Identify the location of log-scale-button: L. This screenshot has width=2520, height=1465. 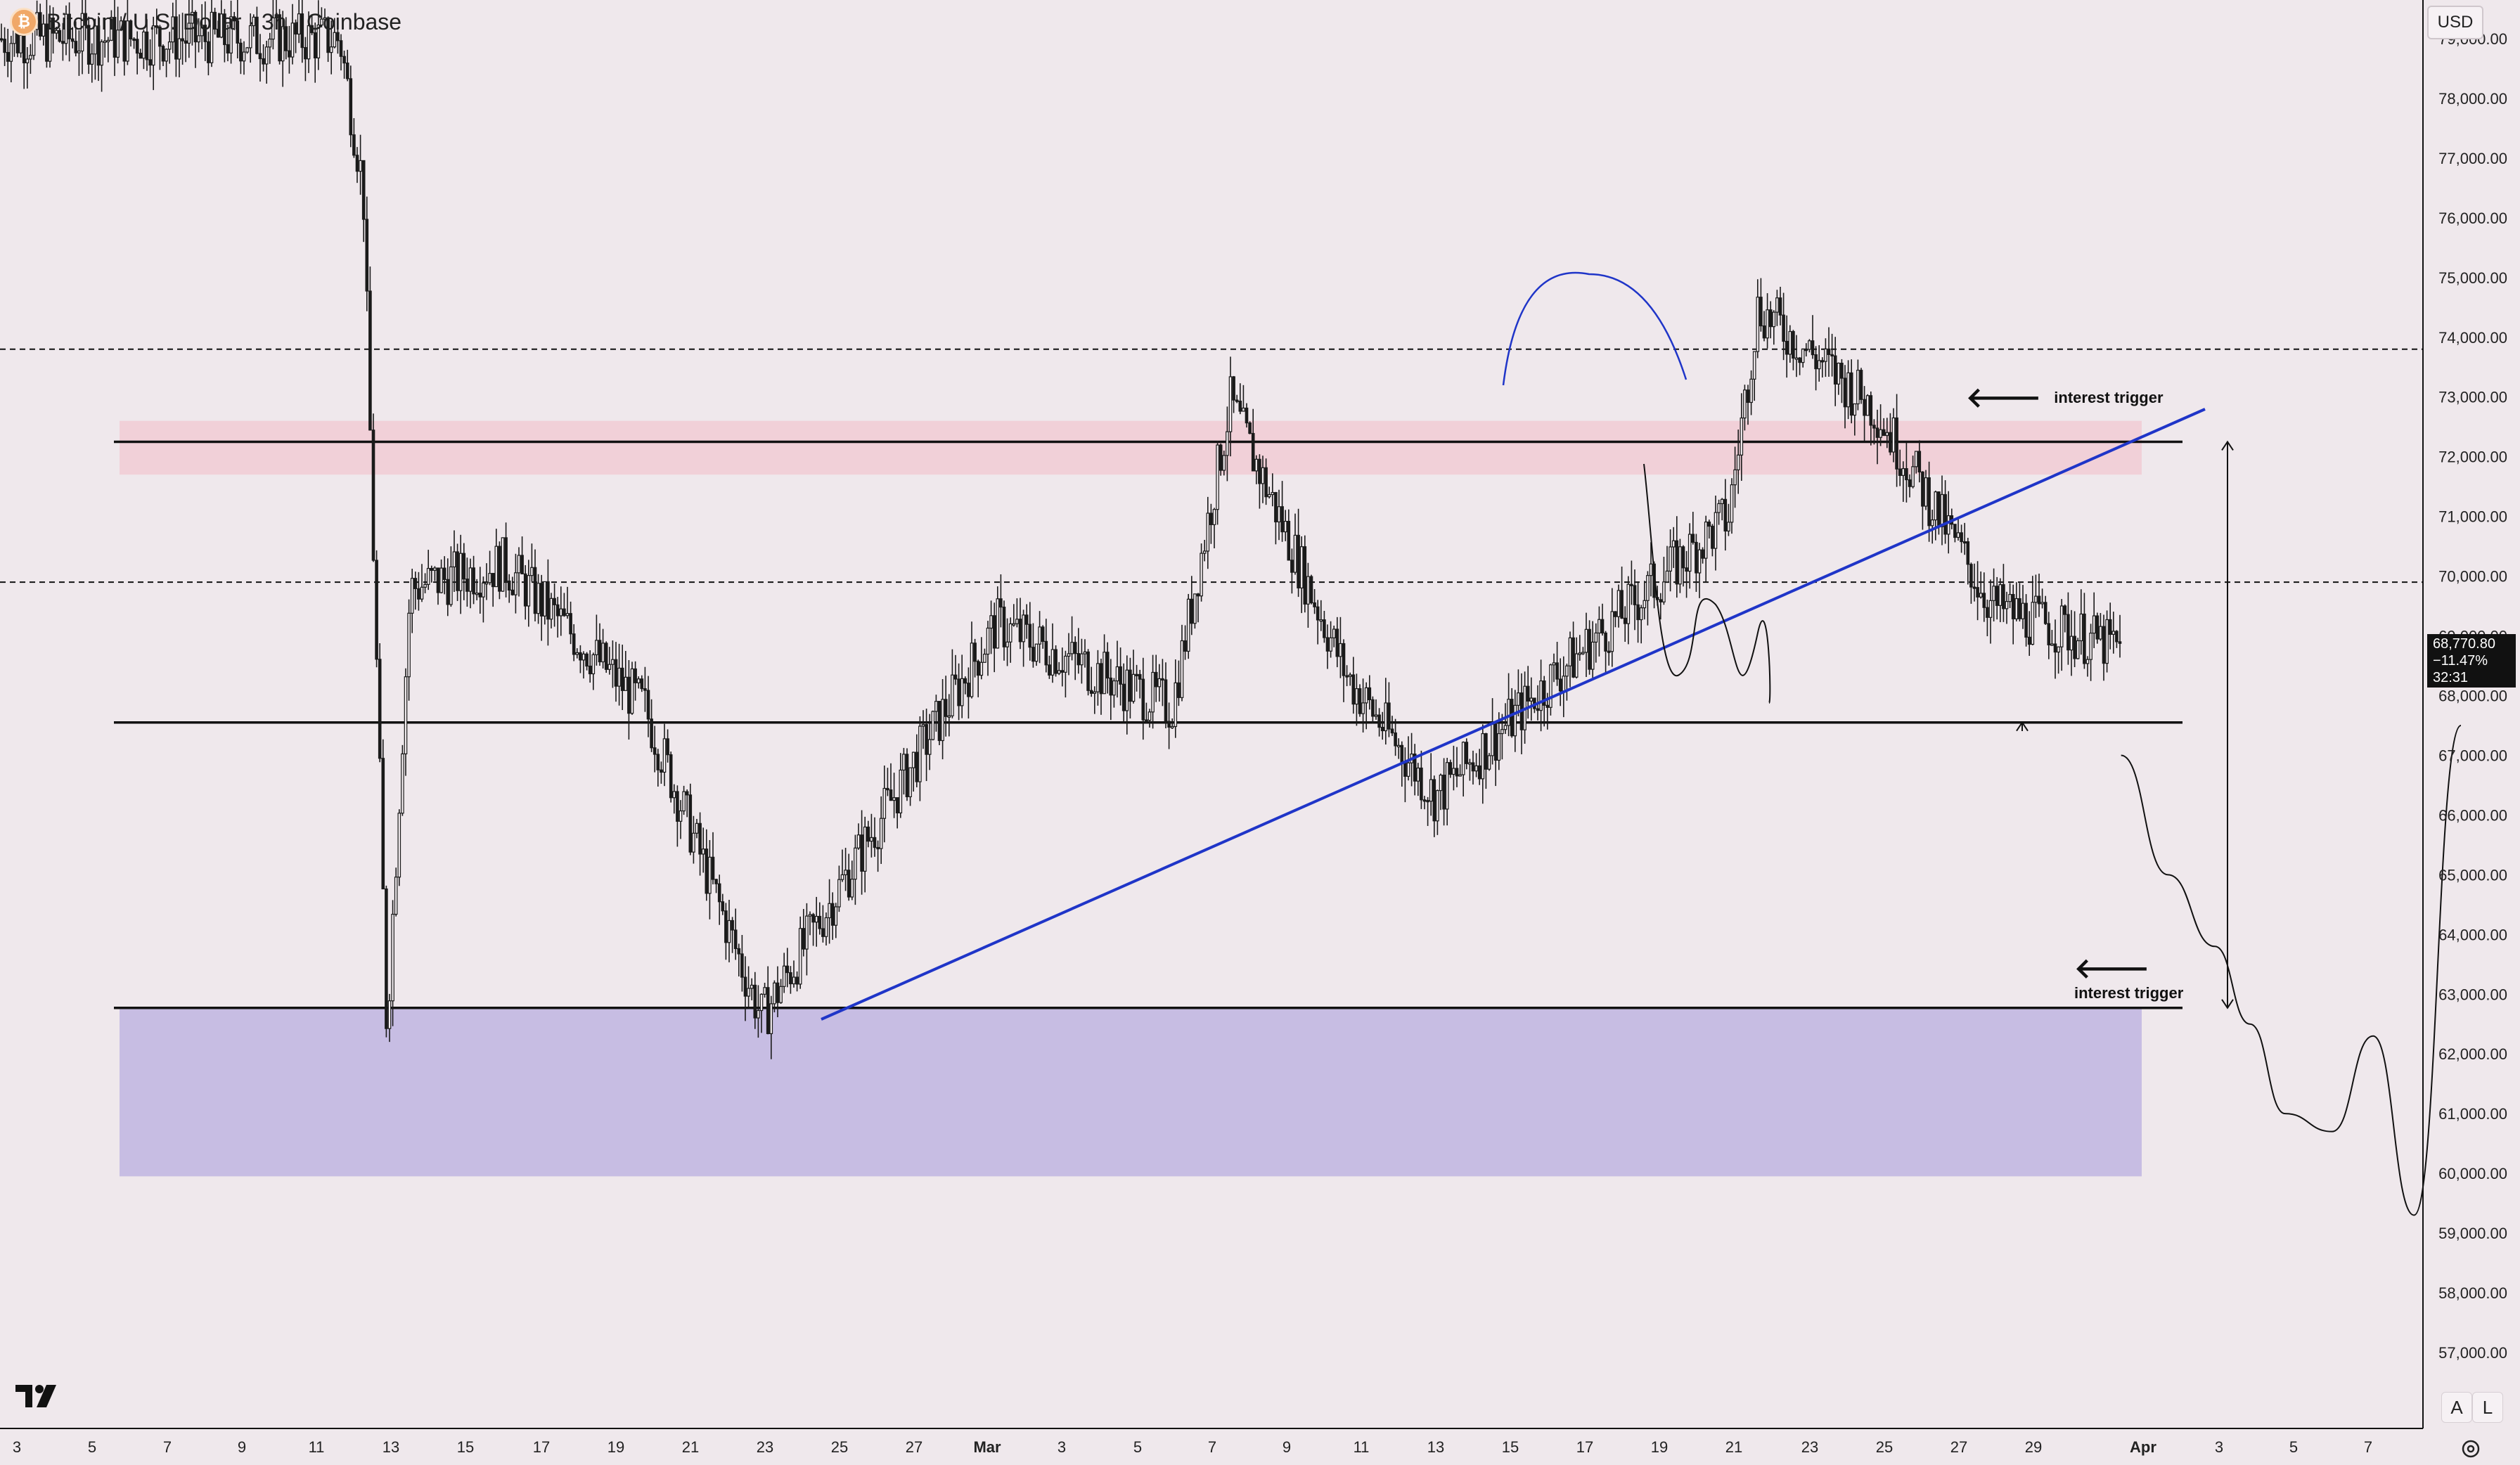
(2487, 1407).